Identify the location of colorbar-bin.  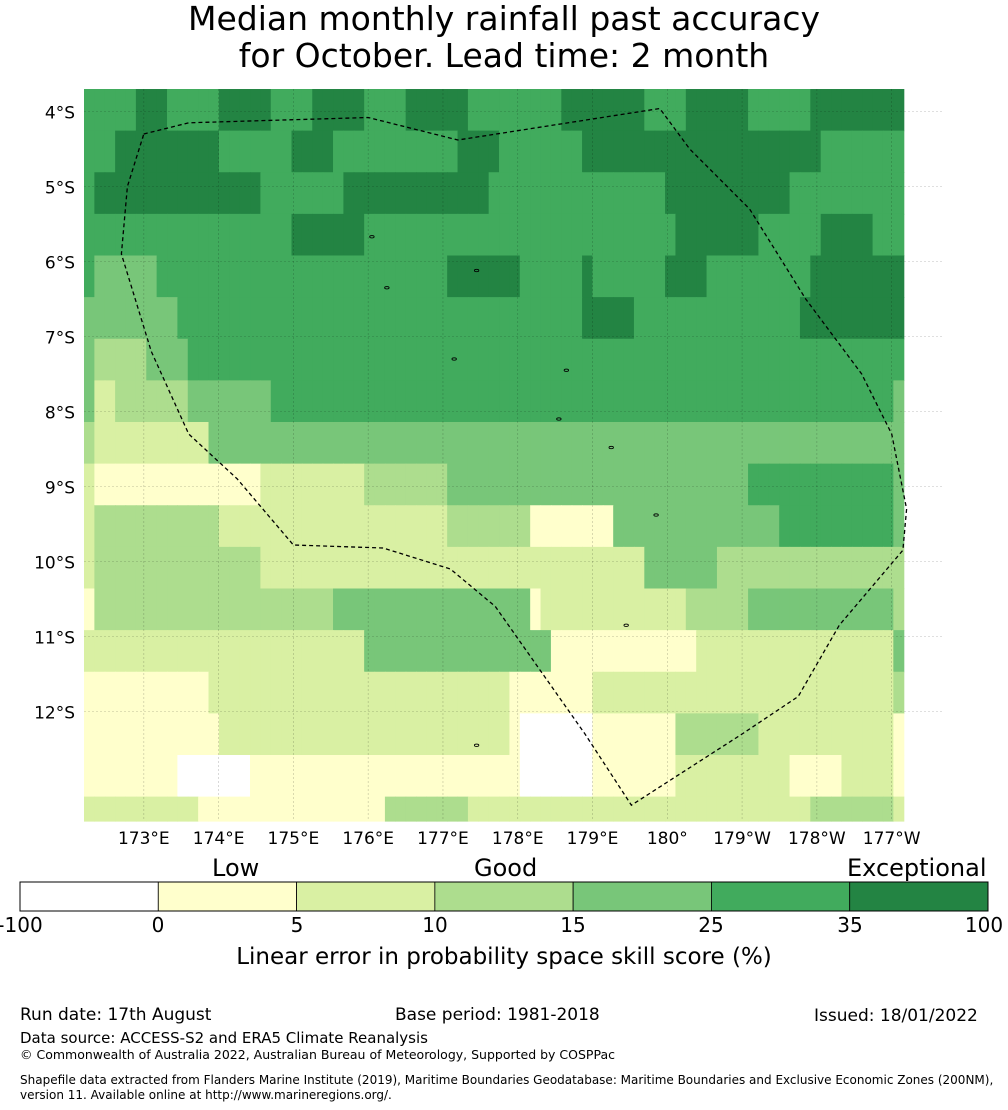
(504, 896).